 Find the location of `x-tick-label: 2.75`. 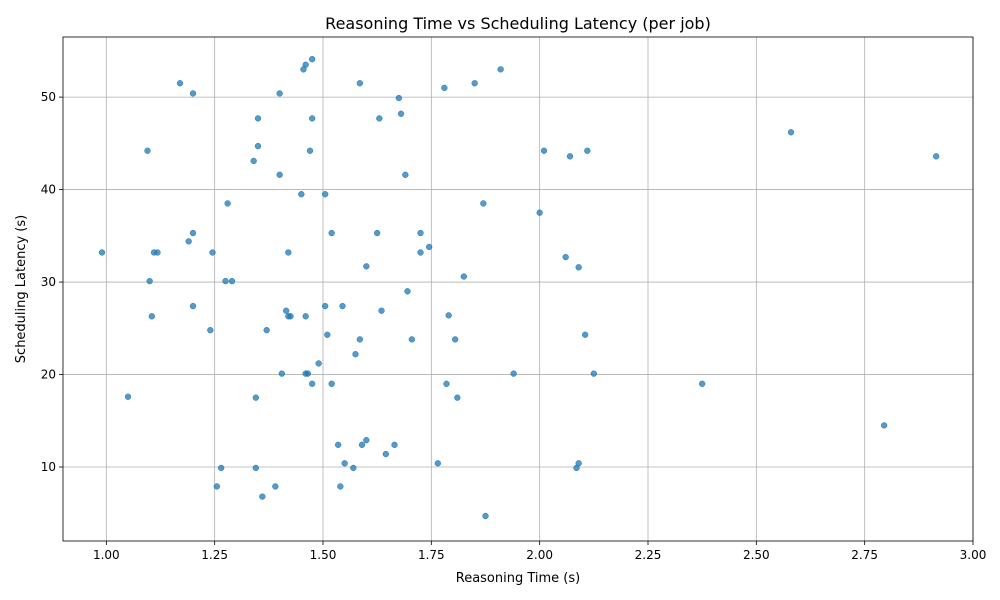

x-tick-label: 2.75 is located at coordinates (864, 555).